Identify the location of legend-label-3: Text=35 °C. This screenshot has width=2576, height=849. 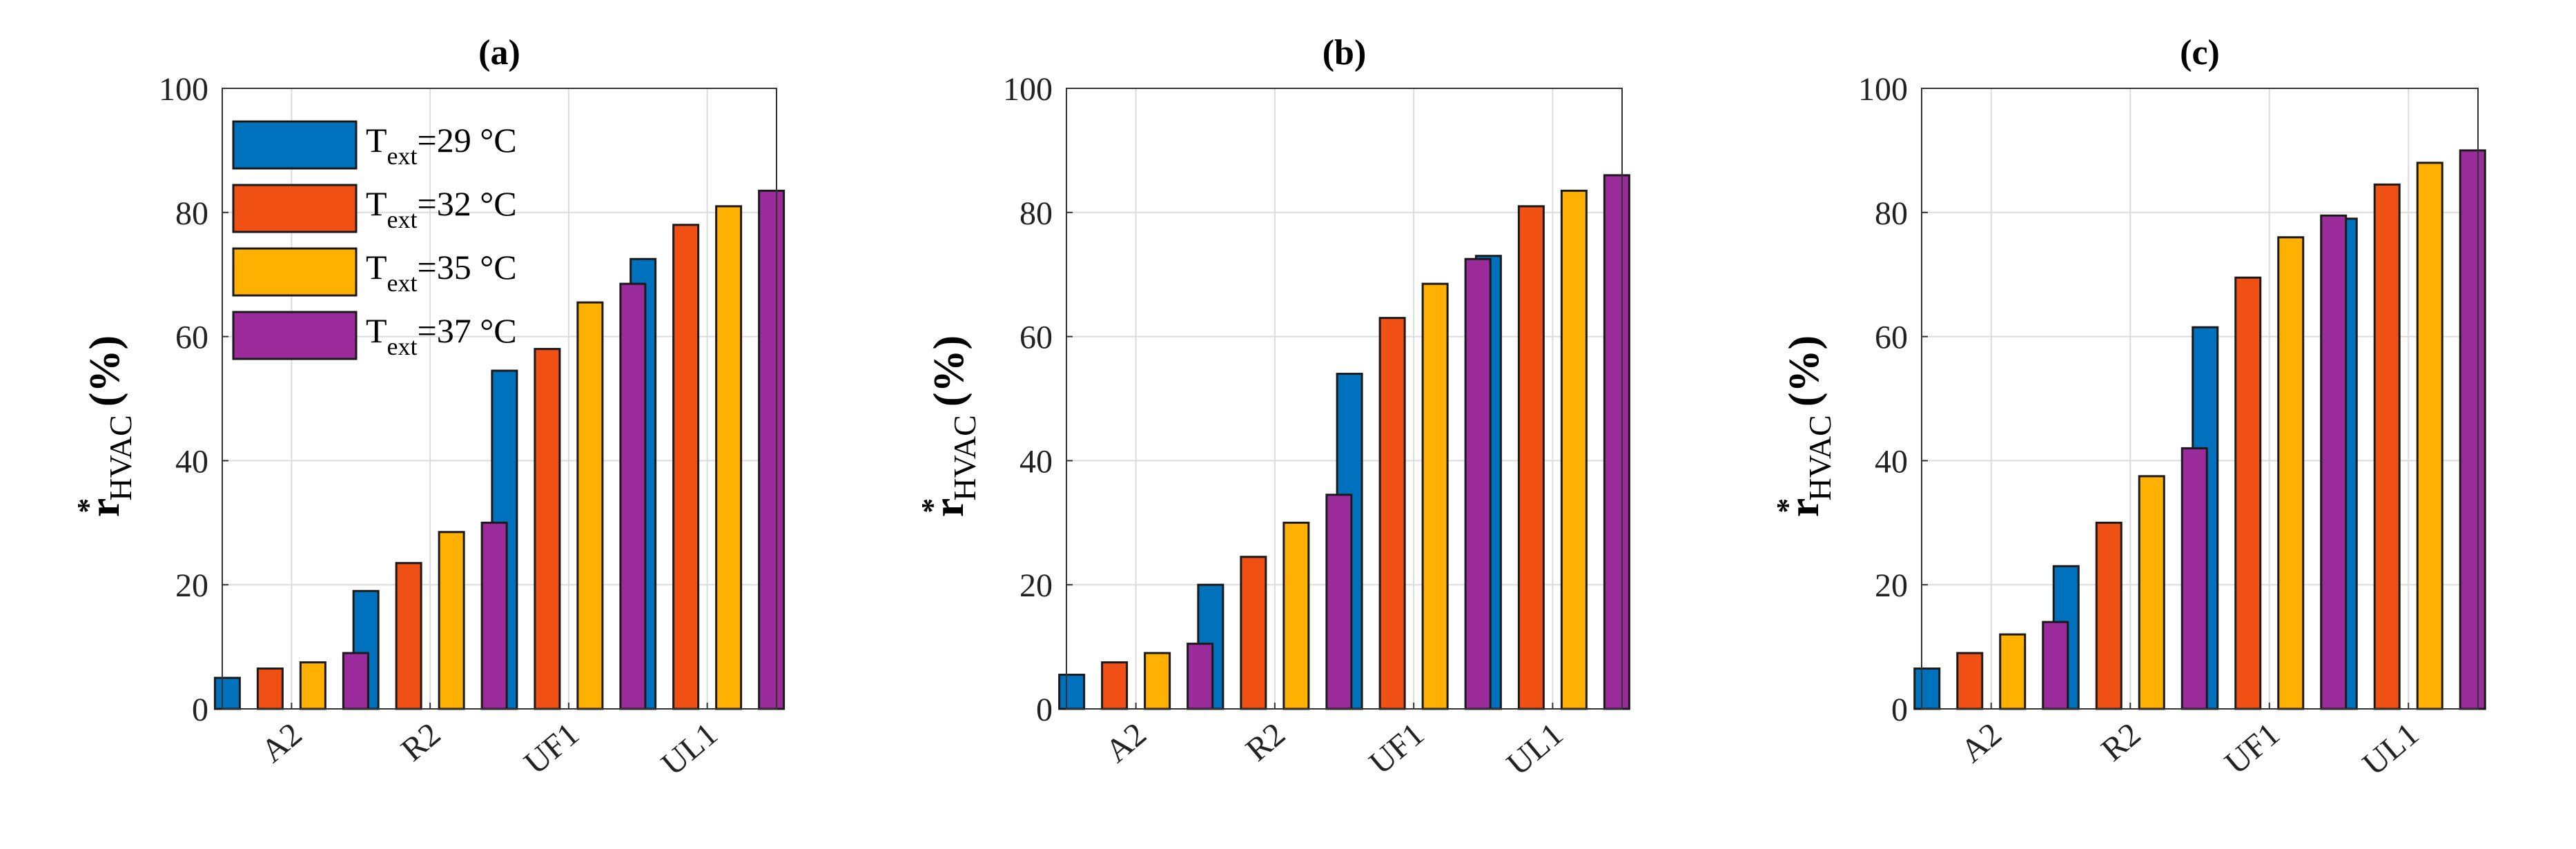
(441, 272).